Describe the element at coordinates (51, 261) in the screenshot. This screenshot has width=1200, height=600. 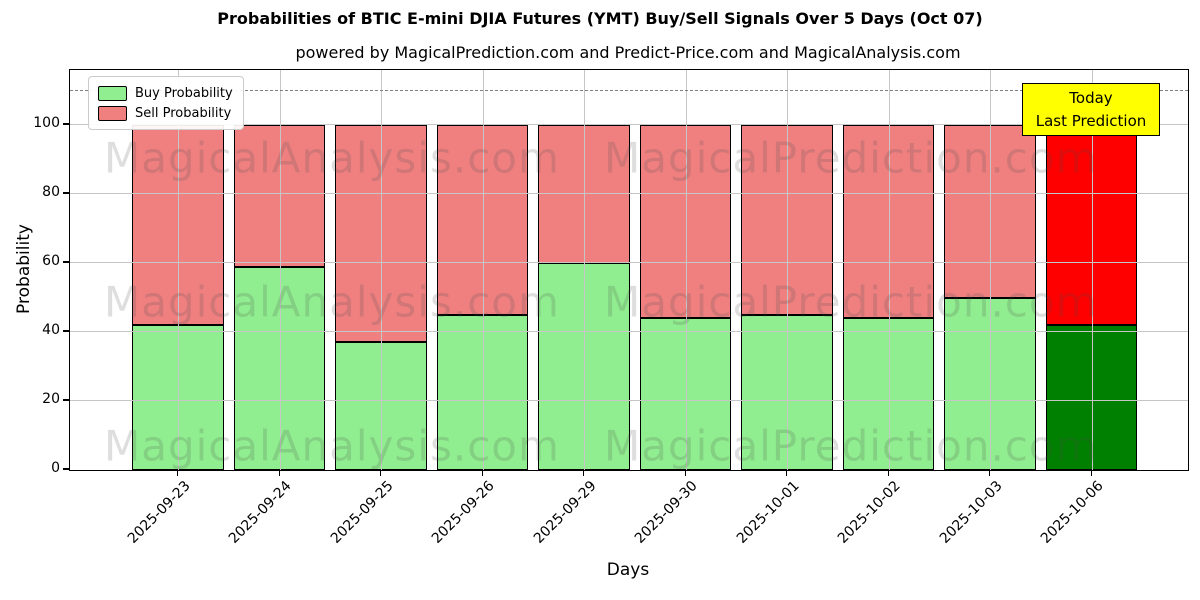
I see `y-tick-label: 60` at that location.